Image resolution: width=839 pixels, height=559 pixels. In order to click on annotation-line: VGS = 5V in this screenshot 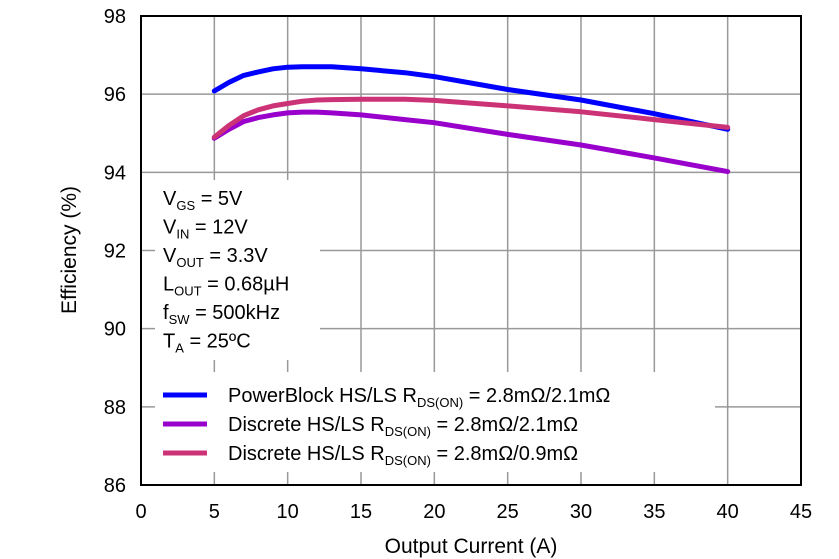, I will do `click(203, 200)`.